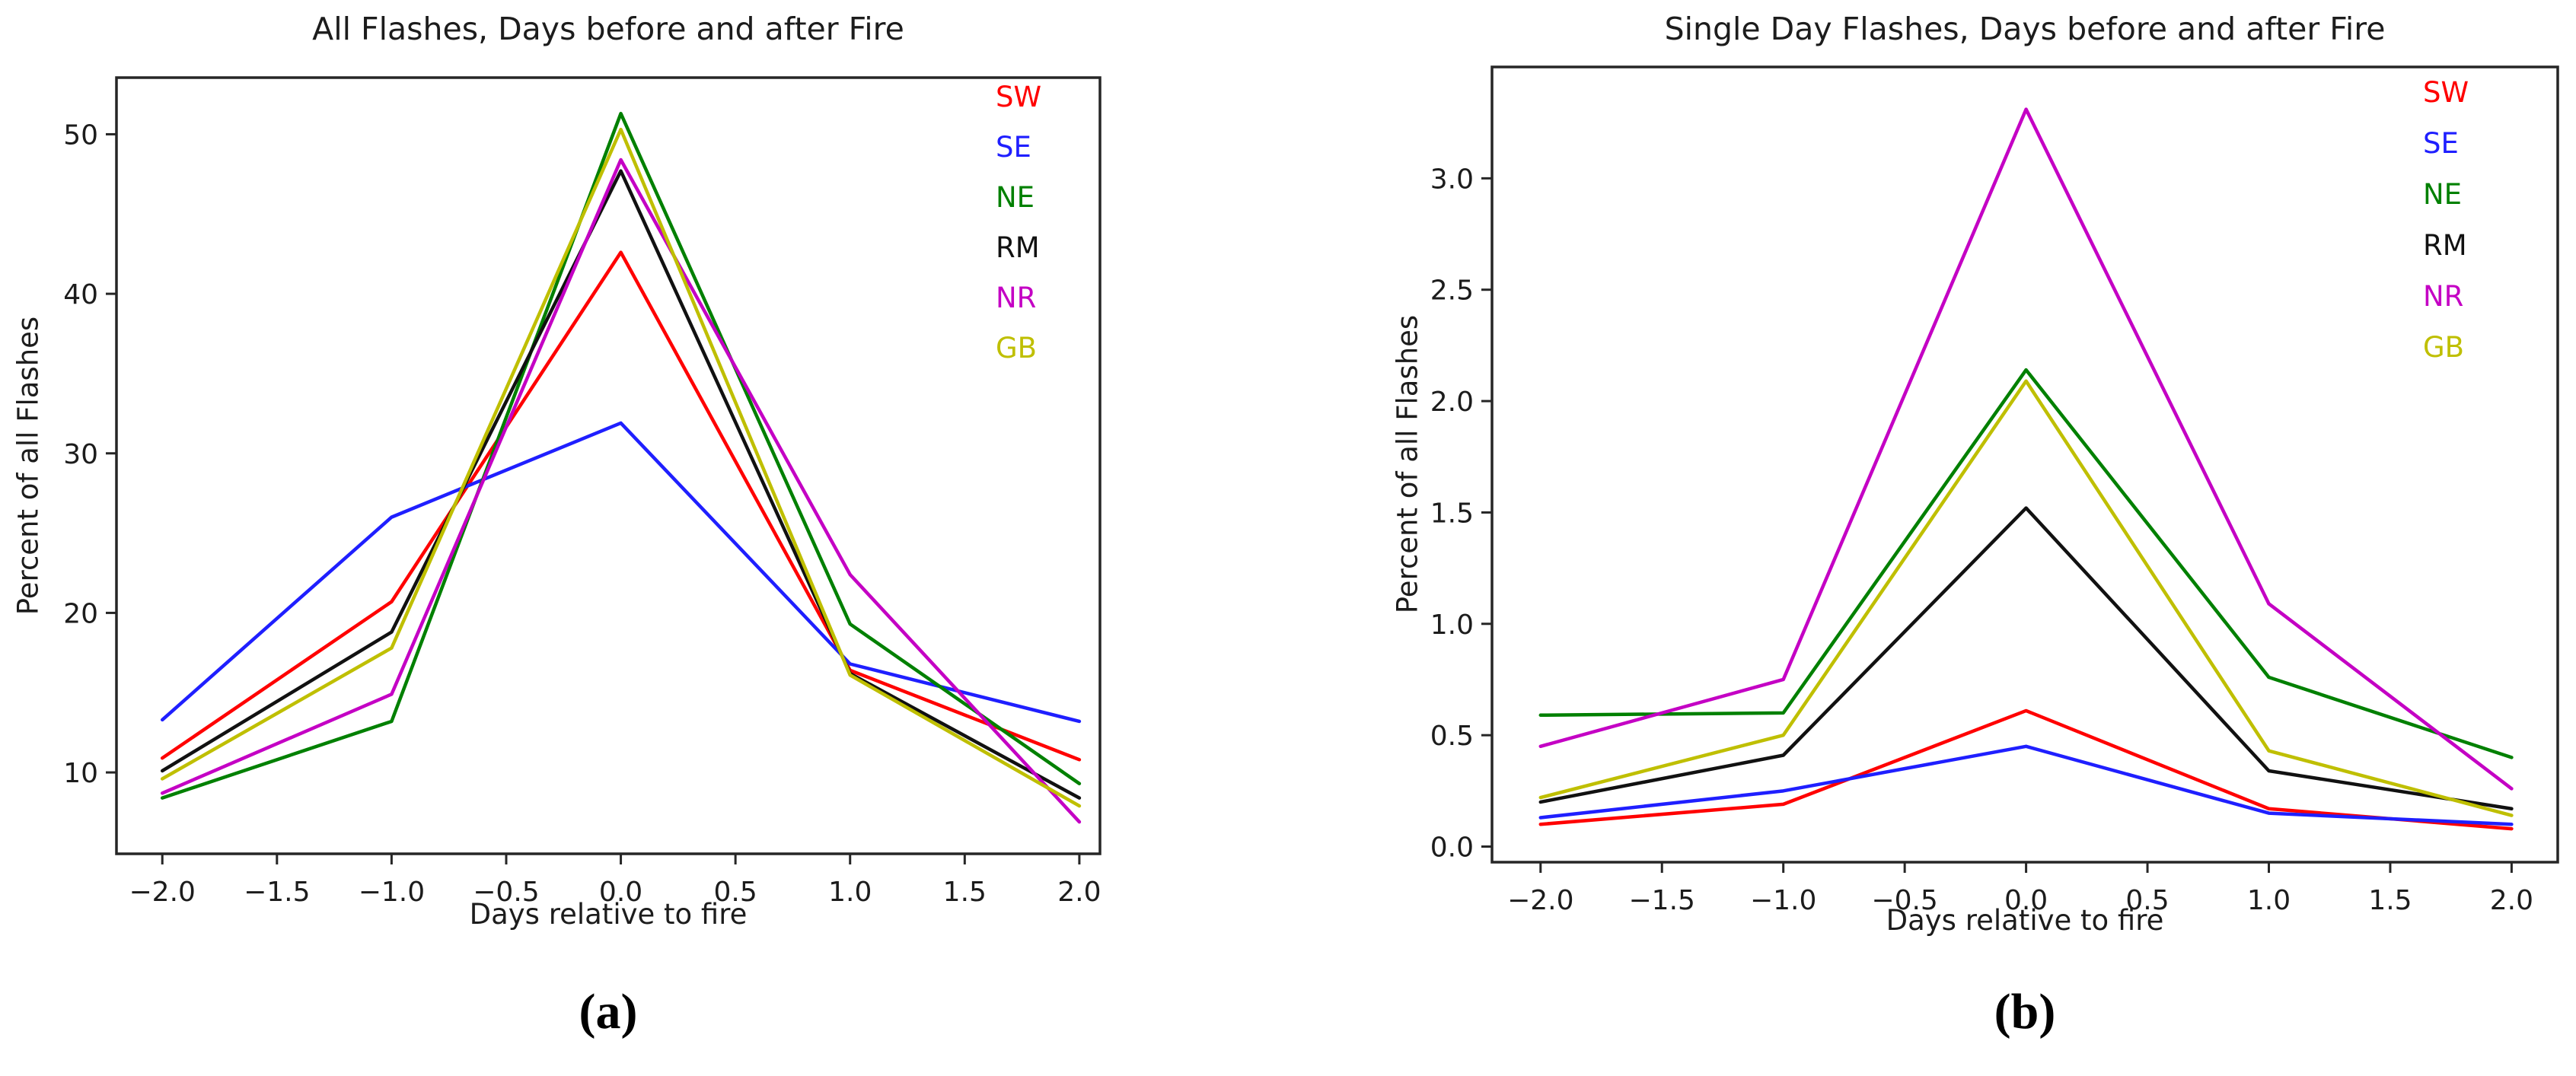 This screenshot has width=2576, height=1076. What do you see at coordinates (1452, 179) in the screenshot?
I see `single-day-flashes-y-tick-label: 3.0` at bounding box center [1452, 179].